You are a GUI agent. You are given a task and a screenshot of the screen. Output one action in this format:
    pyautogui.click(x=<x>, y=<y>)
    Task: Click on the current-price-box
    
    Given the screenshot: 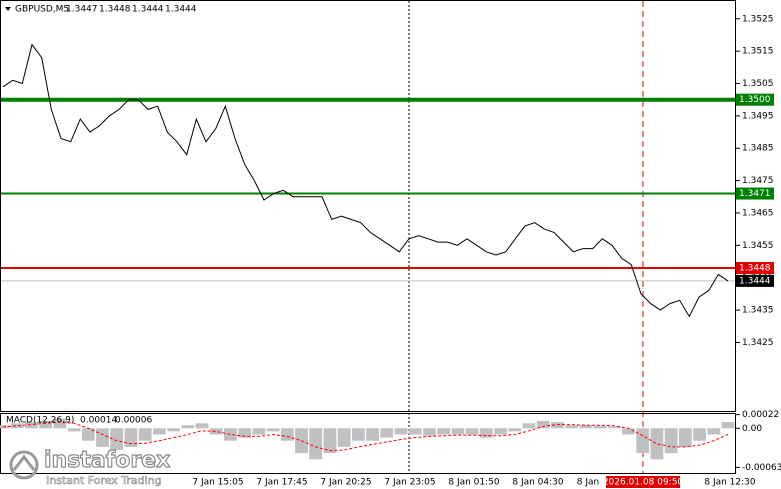 What is the action you would take?
    pyautogui.click(x=755, y=280)
    